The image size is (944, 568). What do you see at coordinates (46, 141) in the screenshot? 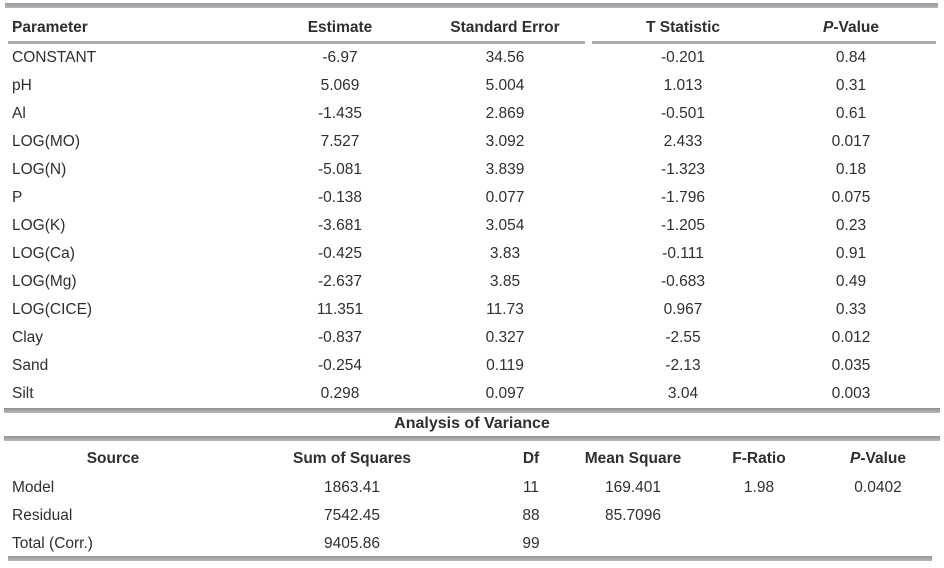
I see `cell-parameter: LOG(MO)` at bounding box center [46, 141].